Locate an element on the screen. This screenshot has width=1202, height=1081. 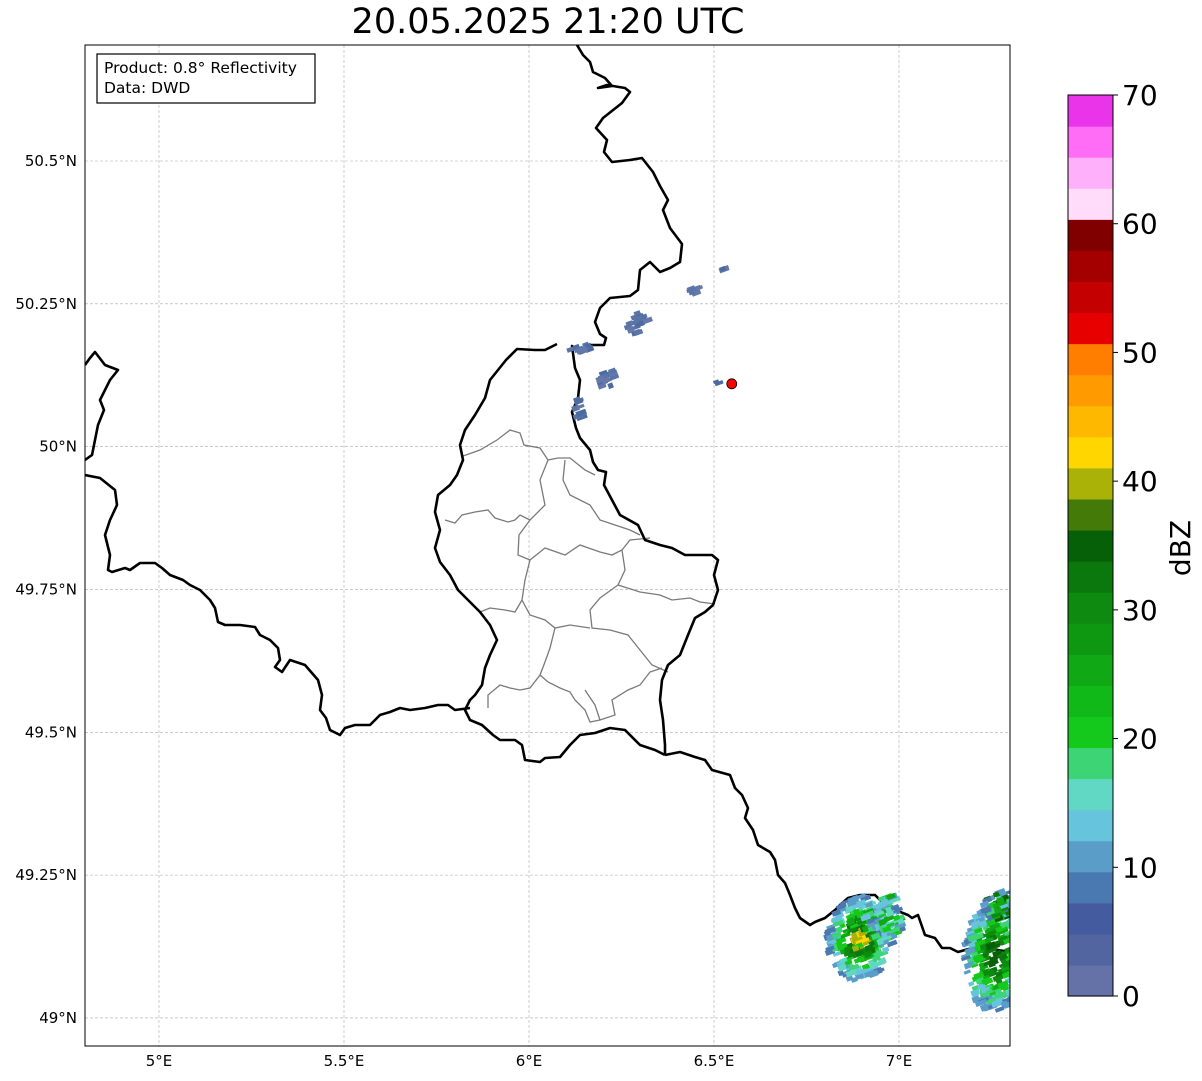
lat-tick-label: 49.75°N is located at coordinates (46, 589).